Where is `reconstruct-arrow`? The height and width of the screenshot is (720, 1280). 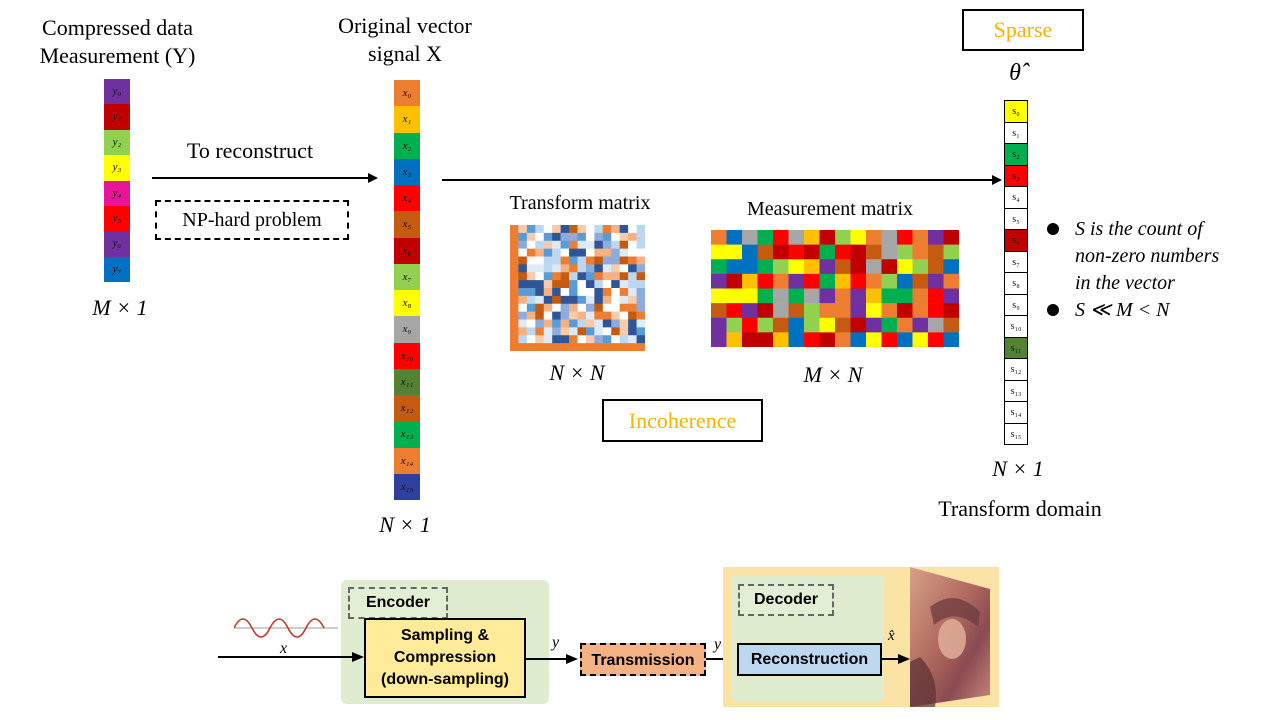 reconstruct-arrow is located at coordinates (265, 178).